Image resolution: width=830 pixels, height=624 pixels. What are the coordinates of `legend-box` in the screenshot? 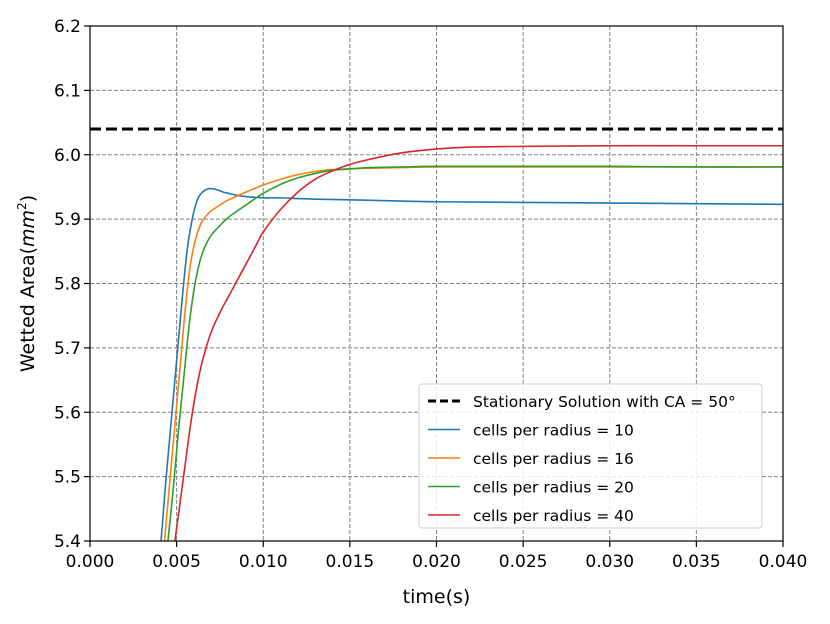 It's located at (590, 456).